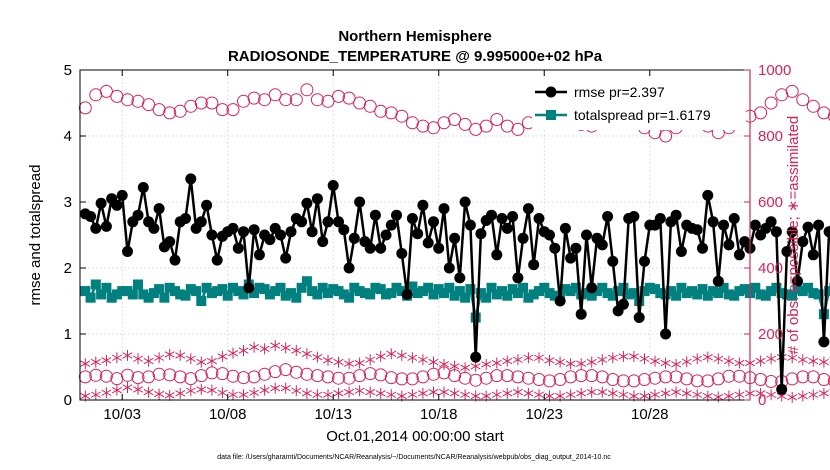 This screenshot has width=830, height=470. Describe the element at coordinates (68, 268) in the screenshot. I see `y-left-tick-label: 2` at that location.